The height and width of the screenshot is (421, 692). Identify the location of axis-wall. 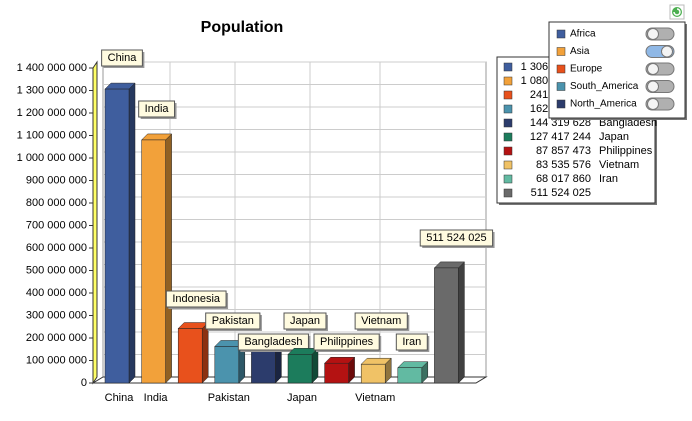
(95, 222).